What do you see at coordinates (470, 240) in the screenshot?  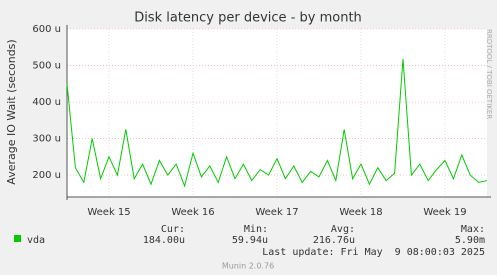 I see `legend-value: 5.90m` at bounding box center [470, 240].